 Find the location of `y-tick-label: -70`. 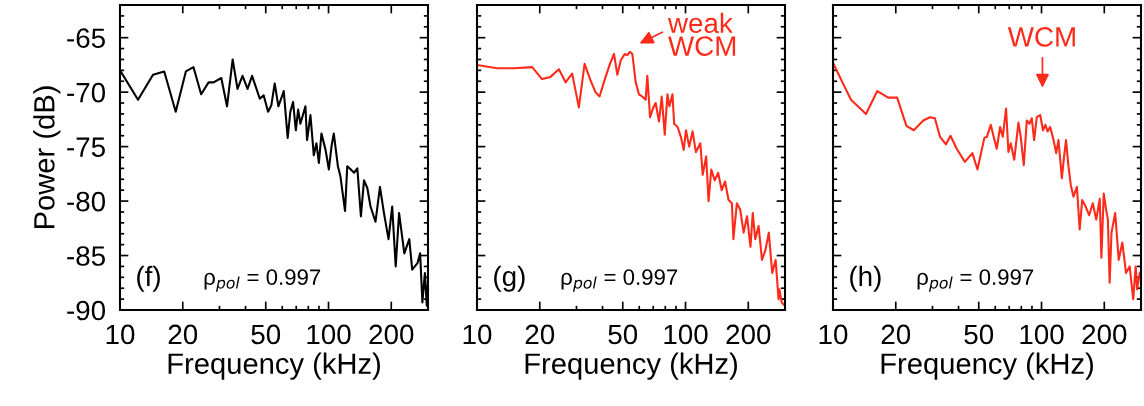

y-tick-label: -70 is located at coordinates (86, 92).